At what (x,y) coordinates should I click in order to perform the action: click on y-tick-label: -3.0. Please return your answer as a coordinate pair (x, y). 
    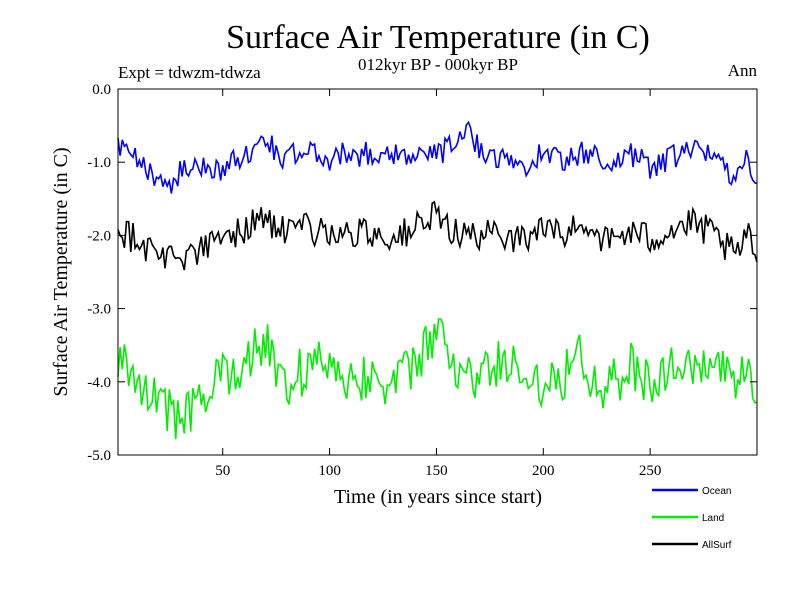
    Looking at the image, I should click on (99, 310).